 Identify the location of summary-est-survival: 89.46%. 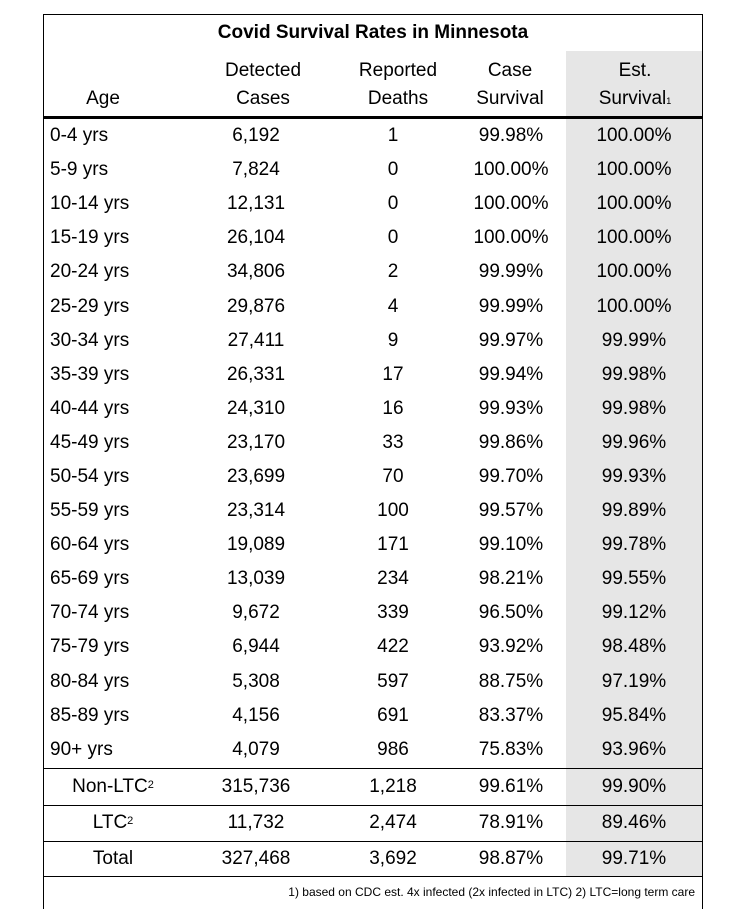
(634, 822).